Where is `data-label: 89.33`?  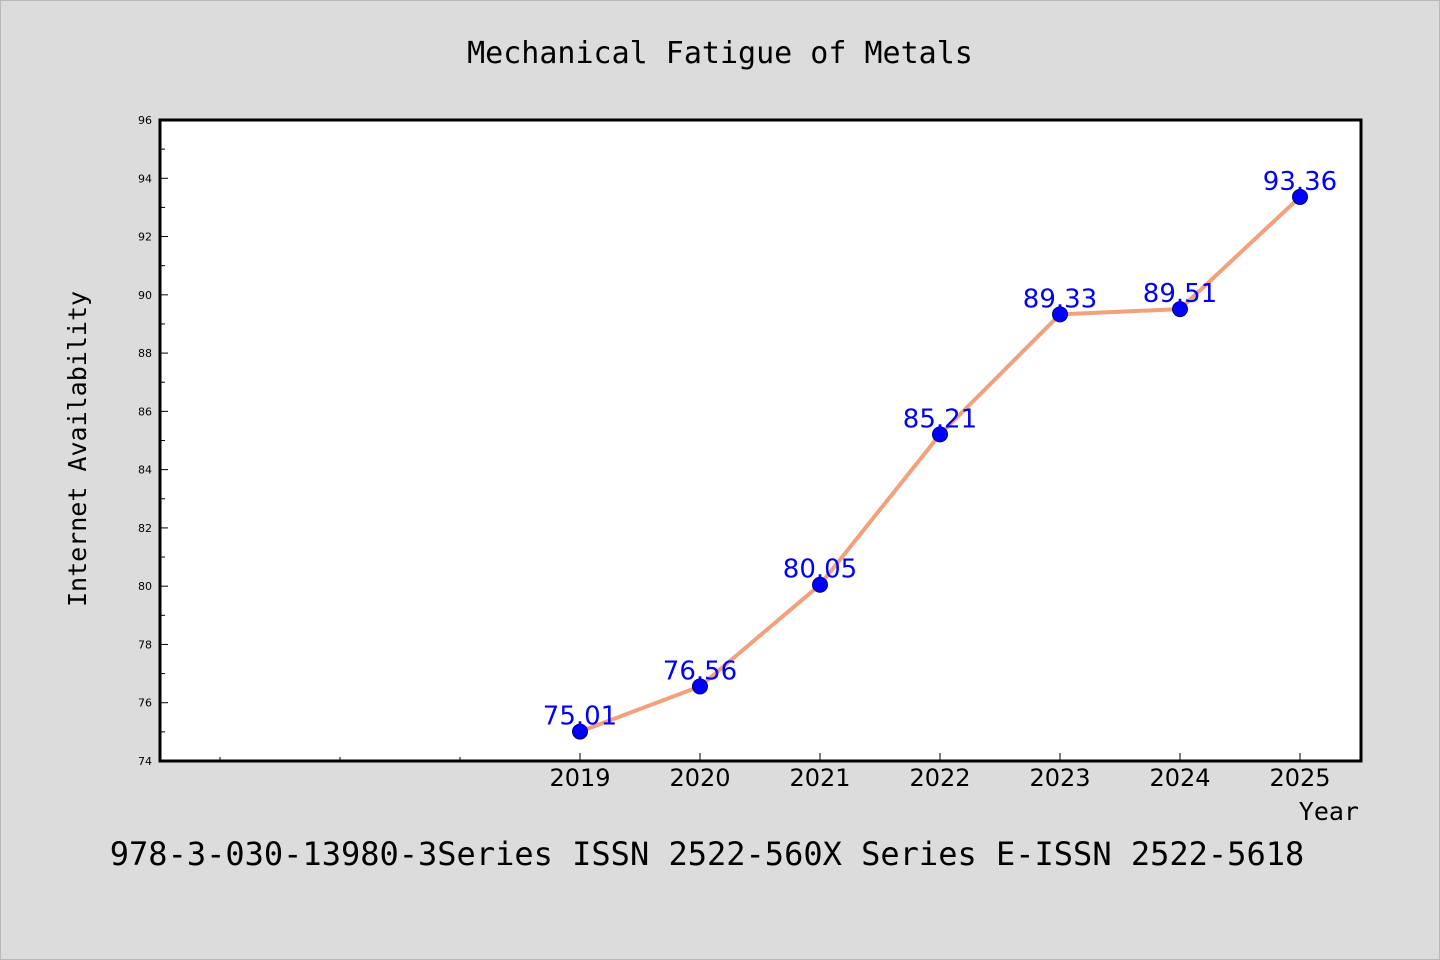 data-label: 89.33 is located at coordinates (1060, 299).